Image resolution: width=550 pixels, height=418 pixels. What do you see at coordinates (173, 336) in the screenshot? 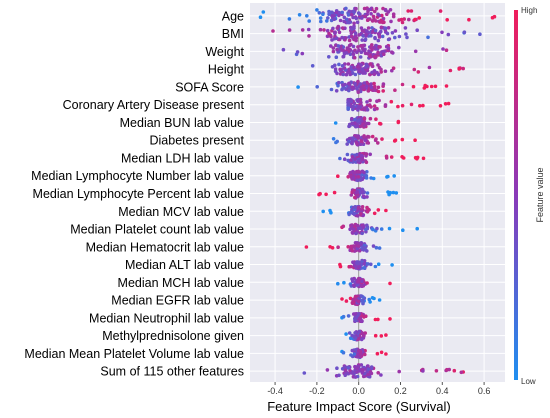
I see `feature-label: Methylprednisolone given` at bounding box center [173, 336].